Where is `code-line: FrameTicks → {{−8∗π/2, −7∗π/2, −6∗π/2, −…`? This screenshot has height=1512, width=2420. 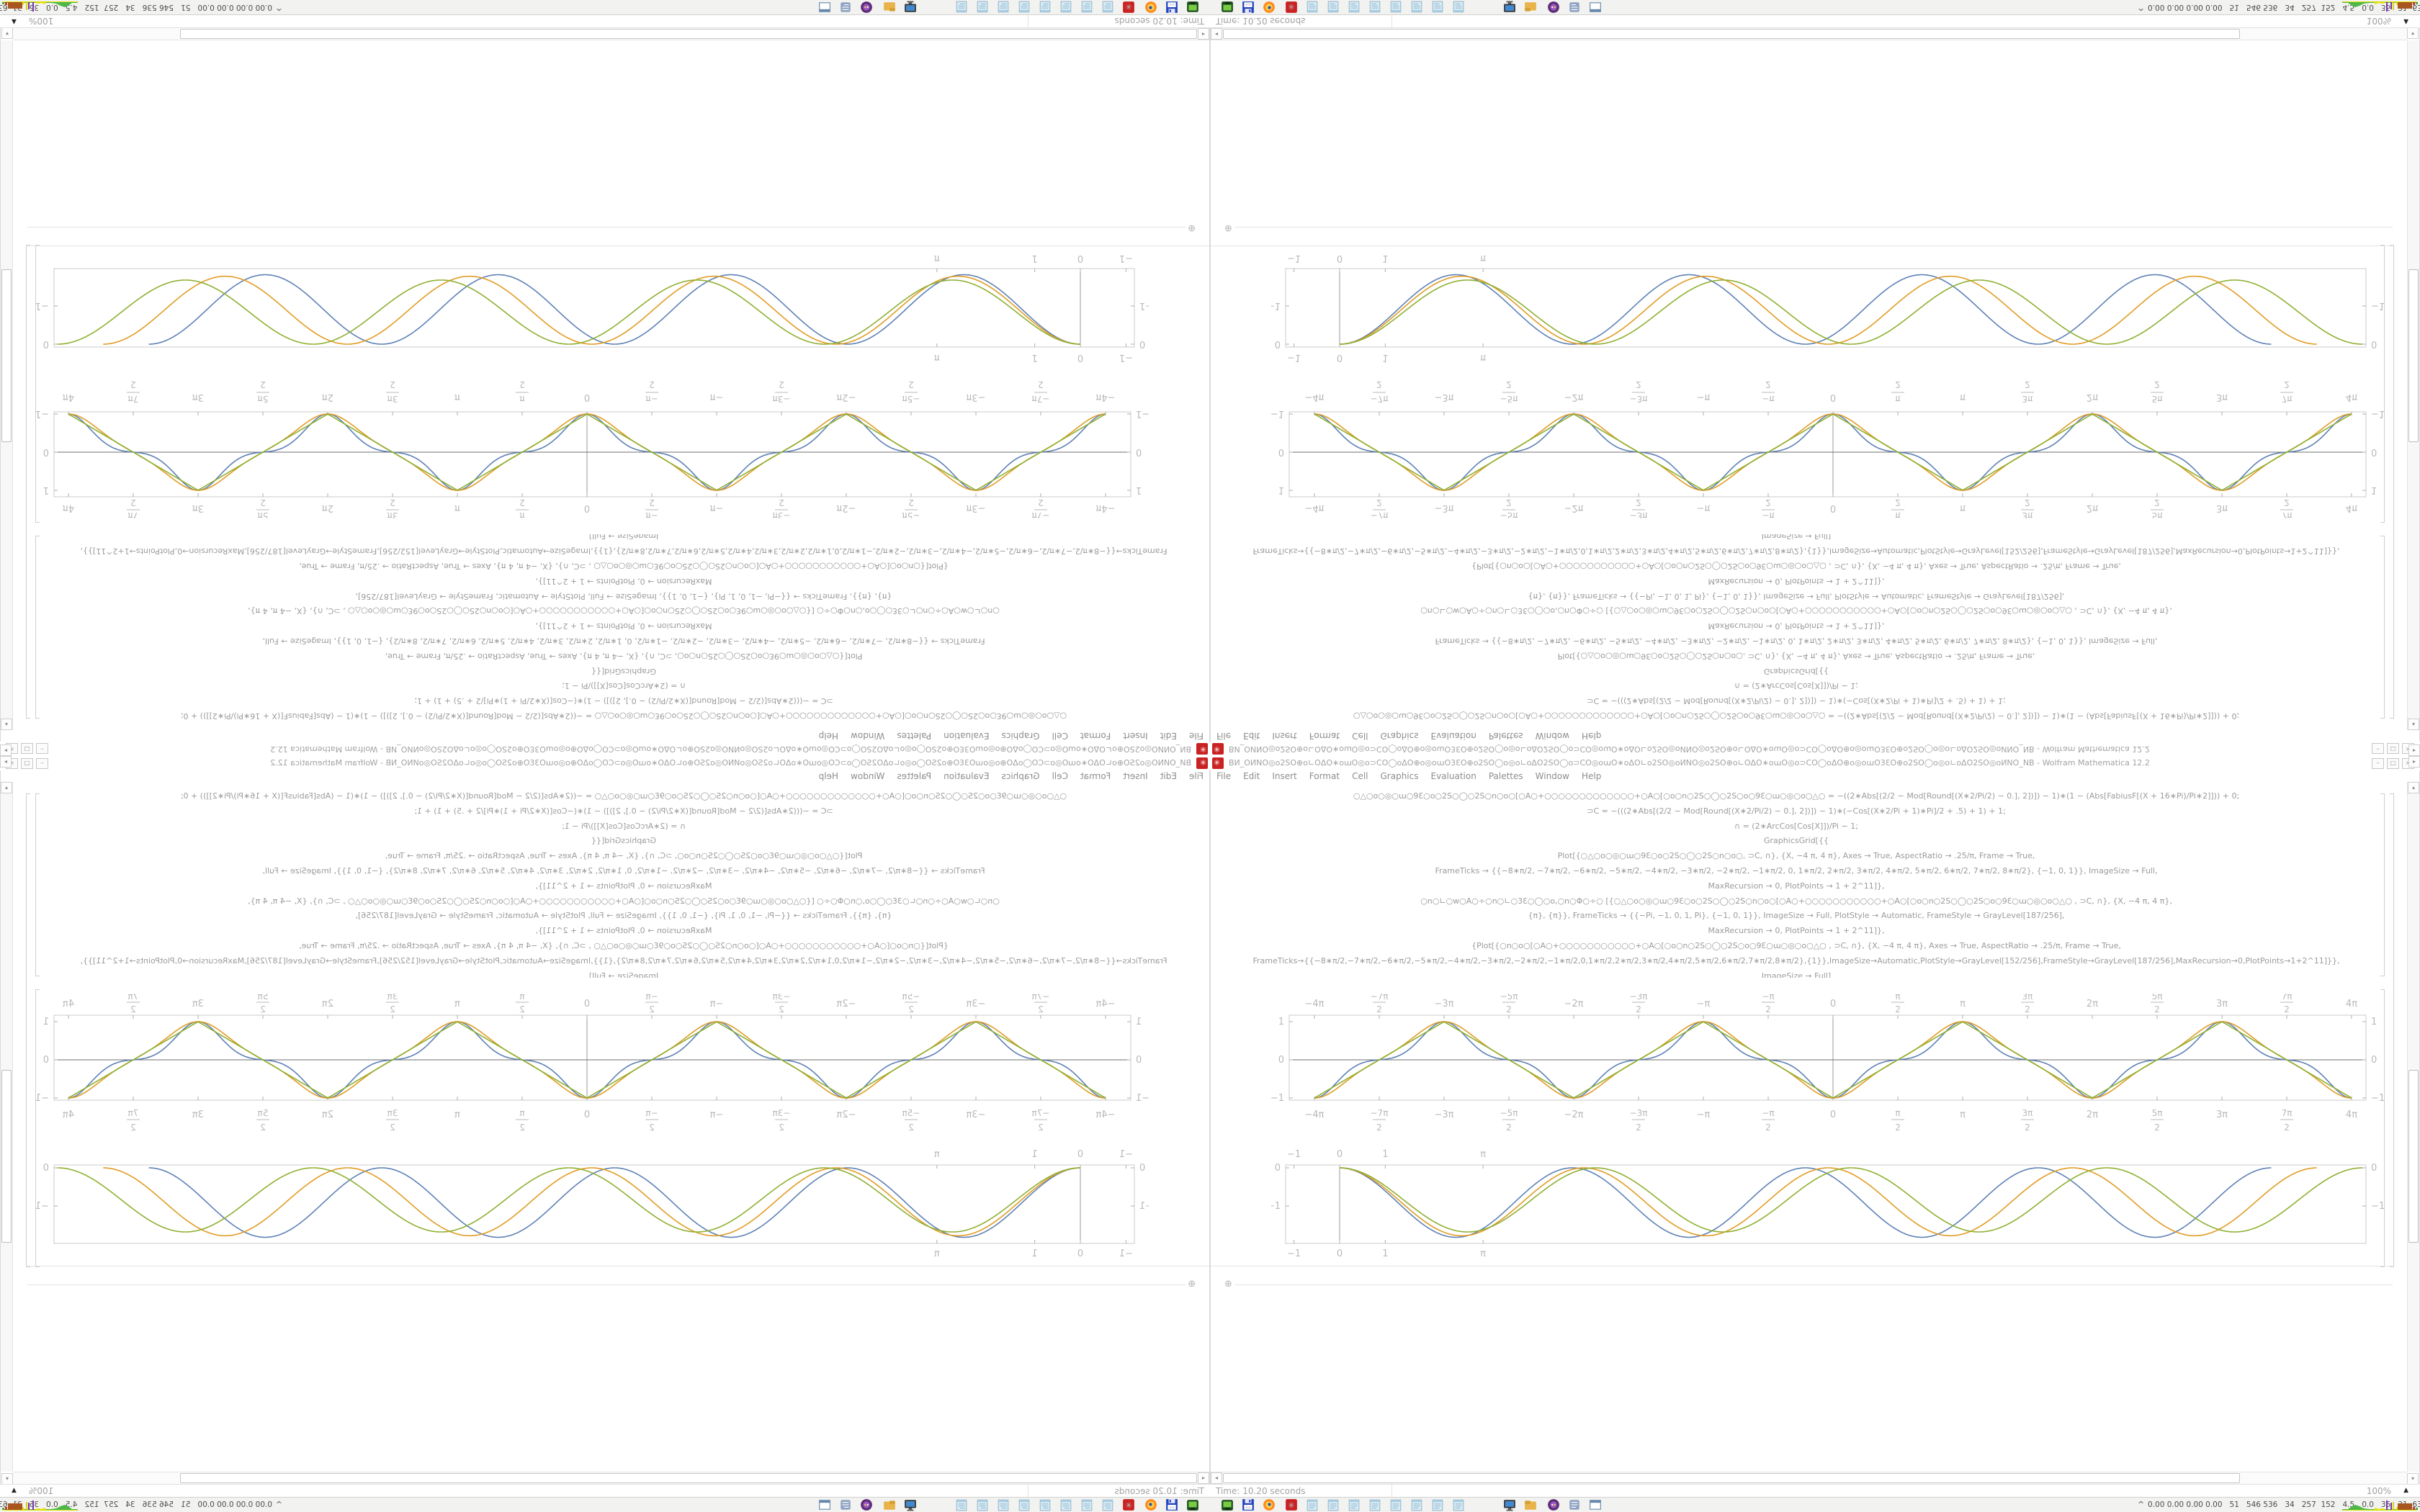
code-line: FrameTicks → {{−8∗π/2, −7∗π/2, −6∗π/2, −… is located at coordinates (623, 870).